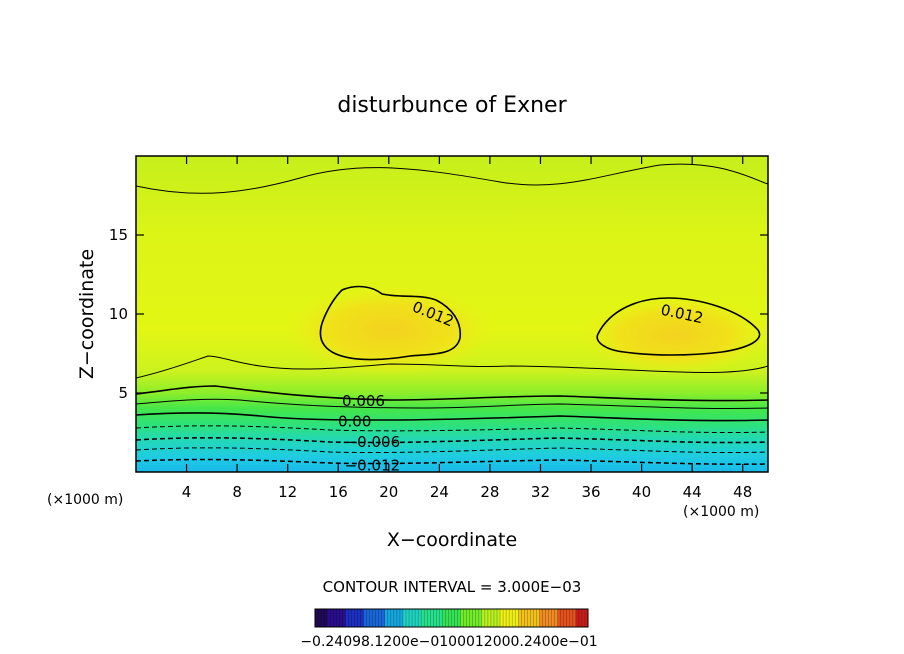 This screenshot has height=654, width=904. I want to click on contour-label: 0.006, so click(363, 401).